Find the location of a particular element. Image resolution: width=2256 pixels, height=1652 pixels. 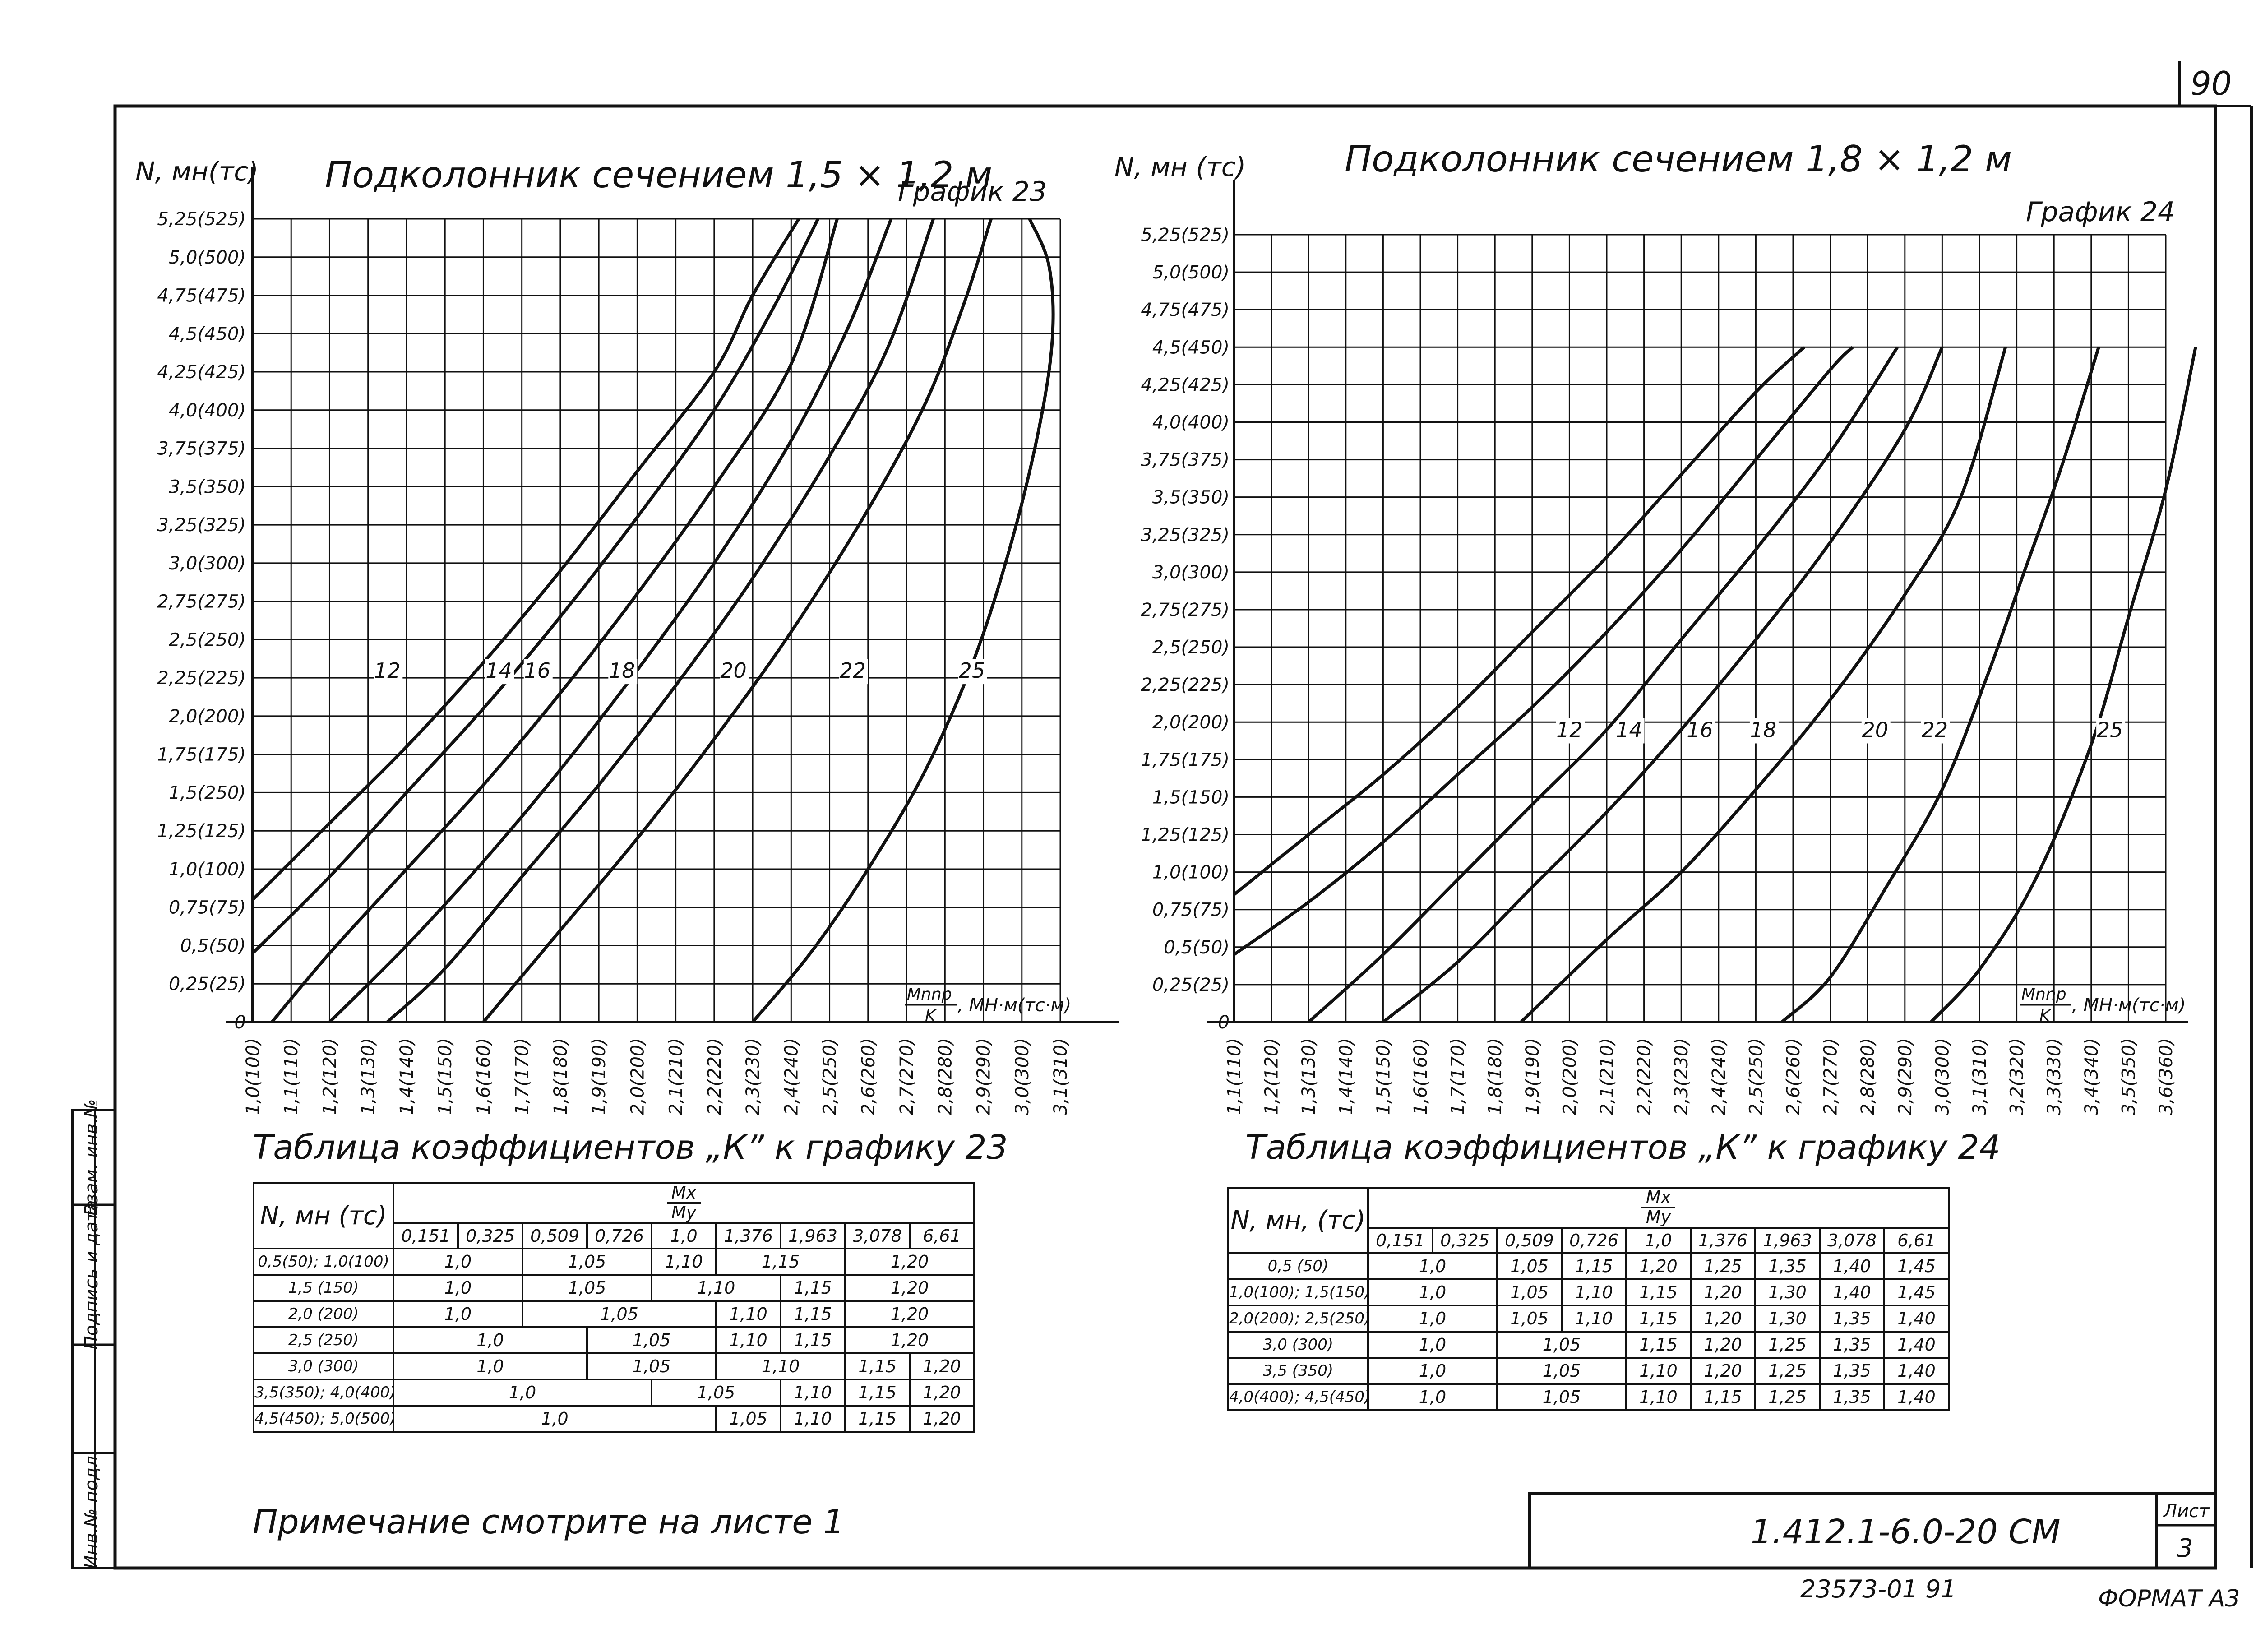

table-row: 3,5 (350) 1,0 1,05 1,10 1,20 1,25 1,35 1,40 is located at coordinates (1588, 1370).